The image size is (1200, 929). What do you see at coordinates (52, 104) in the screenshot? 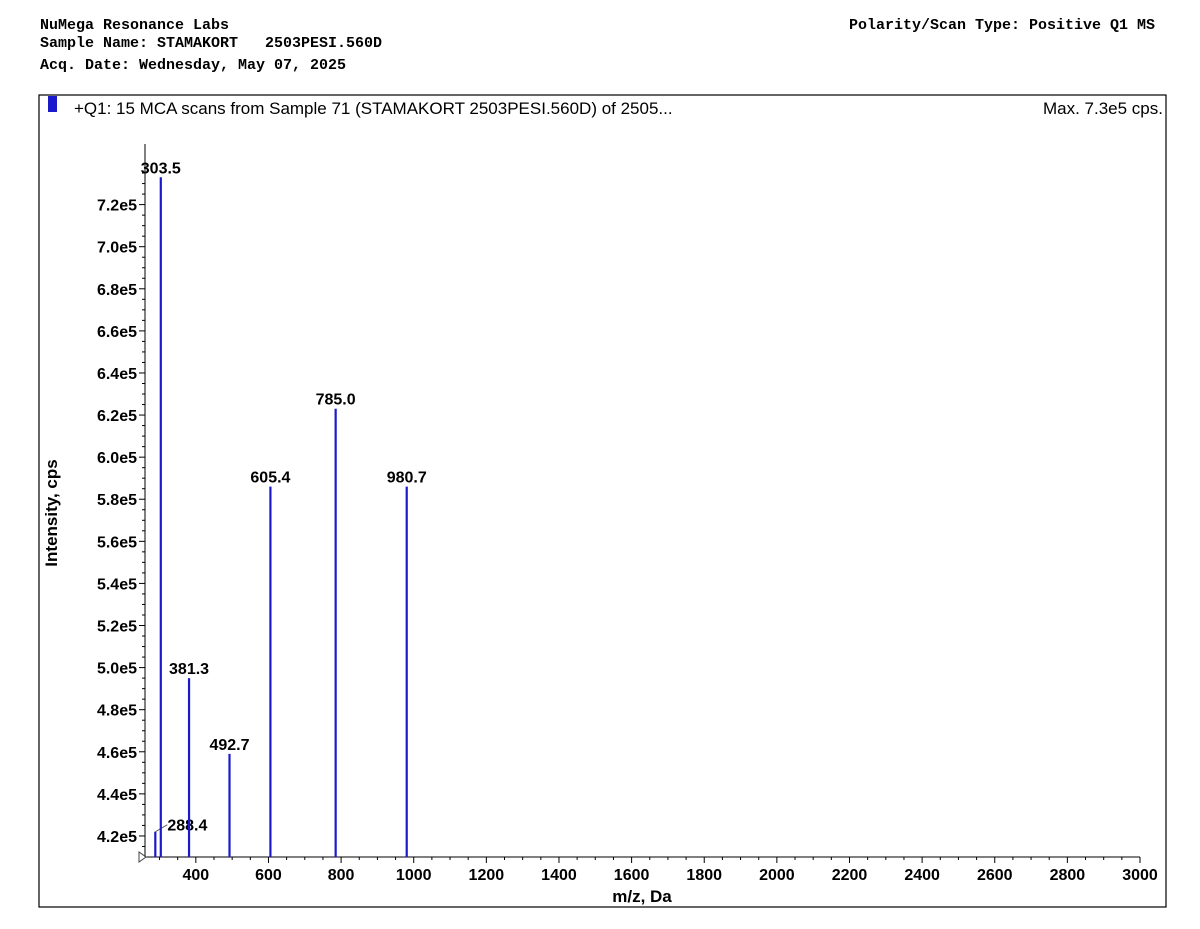
I see `series-legend-swatch` at bounding box center [52, 104].